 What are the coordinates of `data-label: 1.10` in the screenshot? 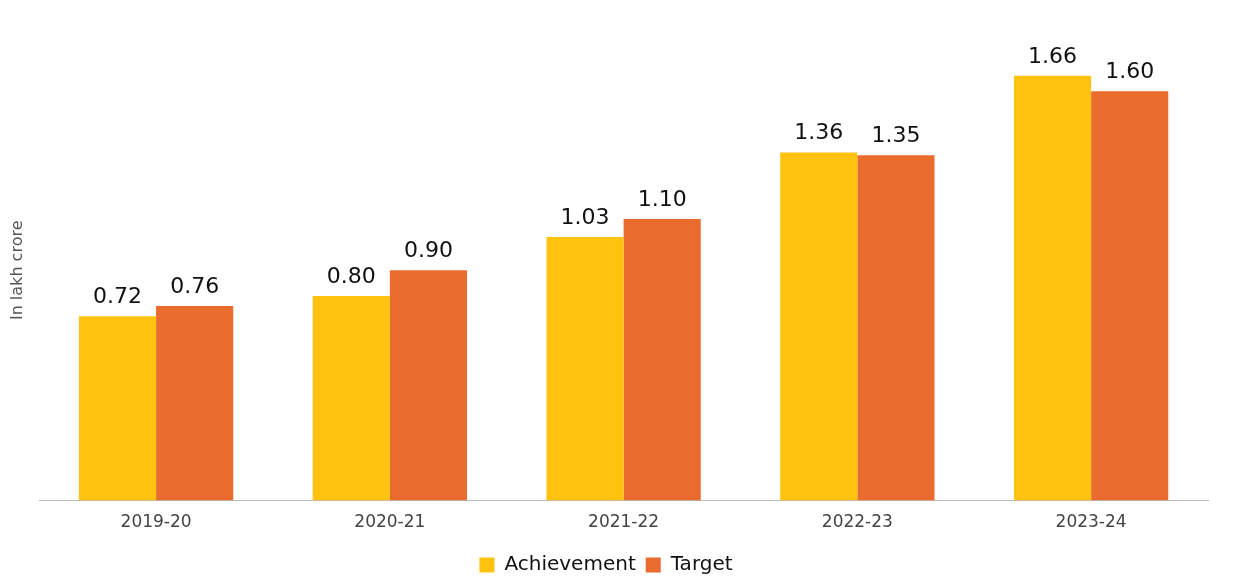 It's located at (662, 198).